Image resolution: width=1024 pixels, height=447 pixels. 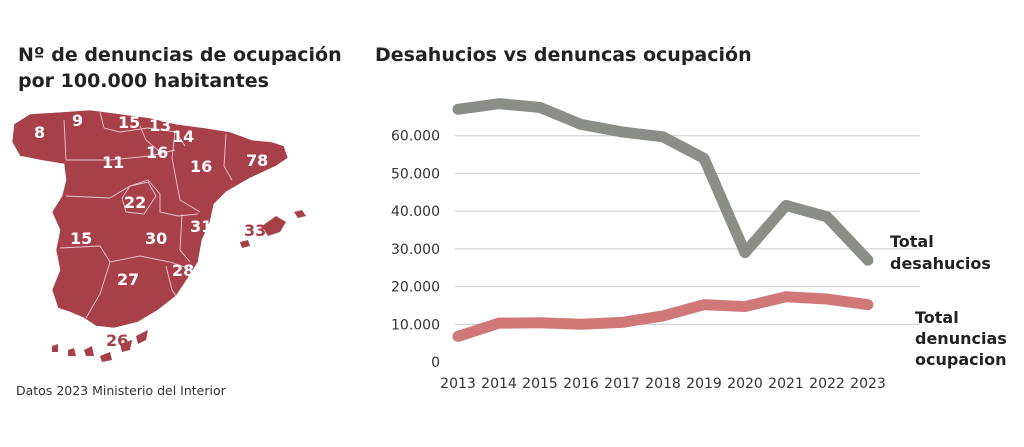 I want to click on region-value-la-rioja: 16, so click(x=157, y=152).